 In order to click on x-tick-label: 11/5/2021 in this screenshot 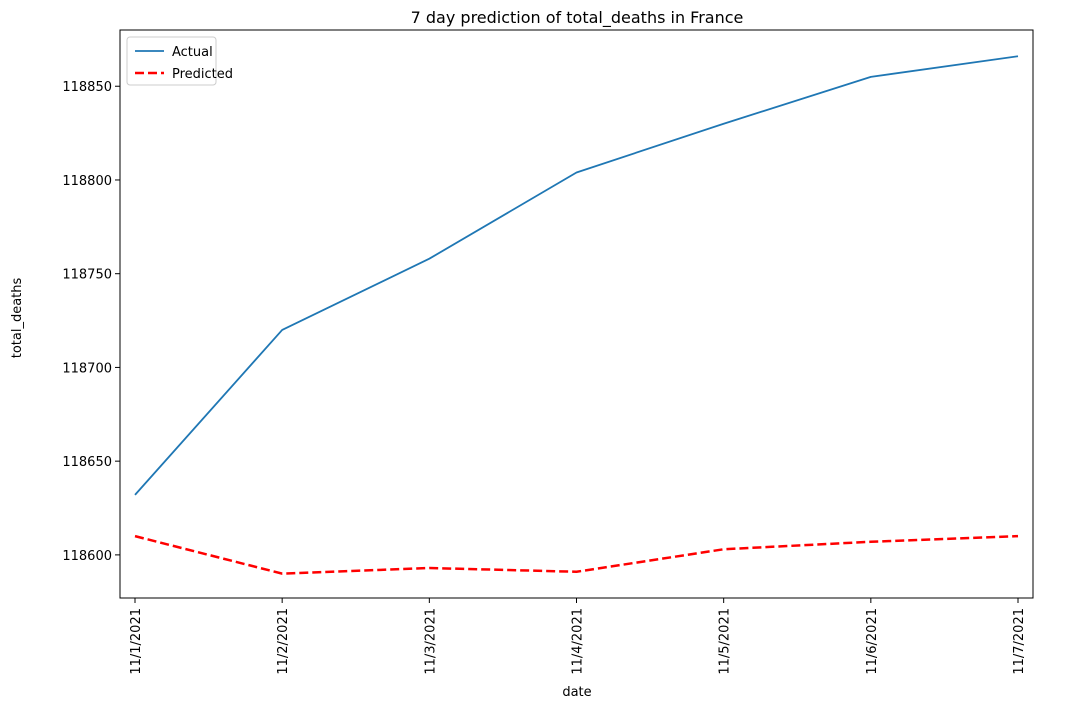, I will do `click(725, 641)`.